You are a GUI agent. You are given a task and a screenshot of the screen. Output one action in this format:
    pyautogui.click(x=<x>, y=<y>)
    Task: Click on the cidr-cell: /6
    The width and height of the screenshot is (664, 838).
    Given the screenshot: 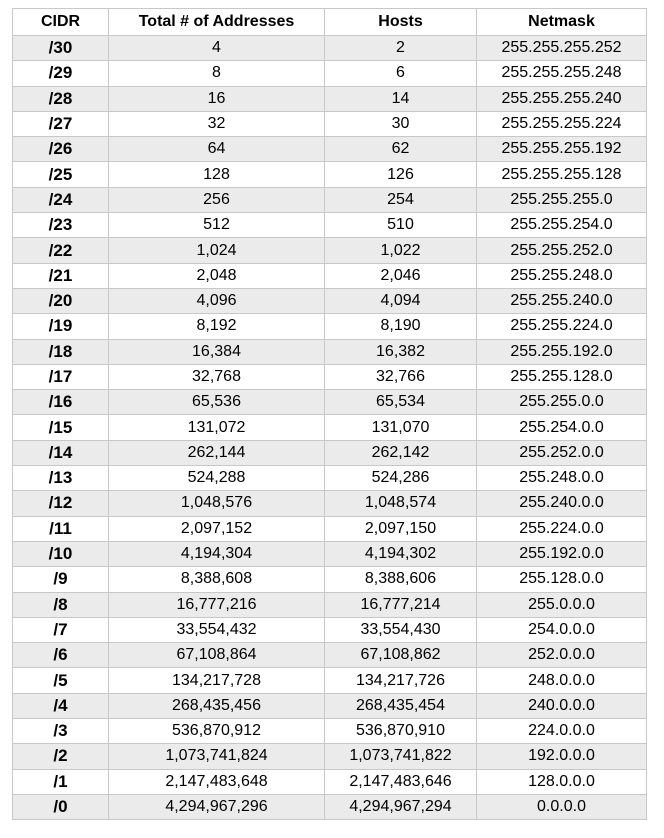 What is the action you would take?
    pyautogui.click(x=60, y=655)
    